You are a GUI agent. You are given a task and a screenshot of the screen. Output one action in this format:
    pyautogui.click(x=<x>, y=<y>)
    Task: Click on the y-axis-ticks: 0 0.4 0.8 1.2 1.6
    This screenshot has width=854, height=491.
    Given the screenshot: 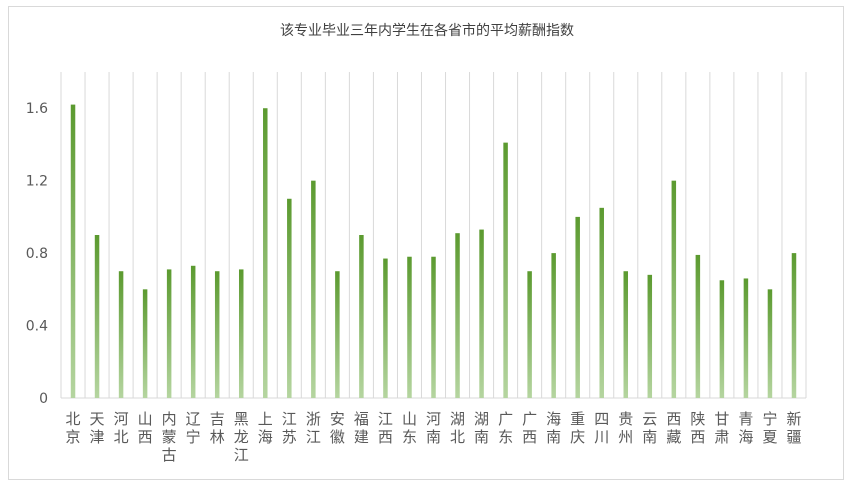 What is the action you would take?
    pyautogui.click(x=37, y=254)
    